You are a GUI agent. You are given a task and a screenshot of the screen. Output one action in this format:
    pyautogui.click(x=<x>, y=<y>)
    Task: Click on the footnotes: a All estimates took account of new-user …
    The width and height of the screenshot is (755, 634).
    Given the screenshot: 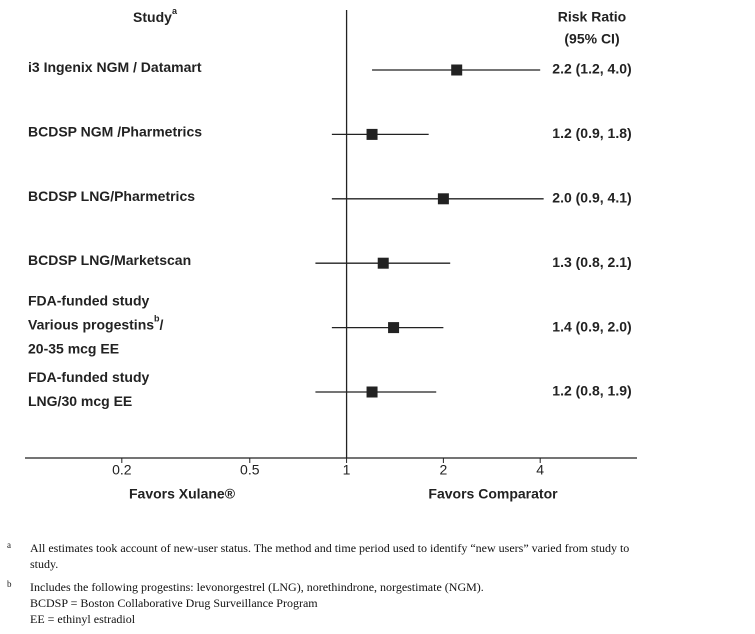 What is the action you would take?
    pyautogui.click(x=377, y=587)
    